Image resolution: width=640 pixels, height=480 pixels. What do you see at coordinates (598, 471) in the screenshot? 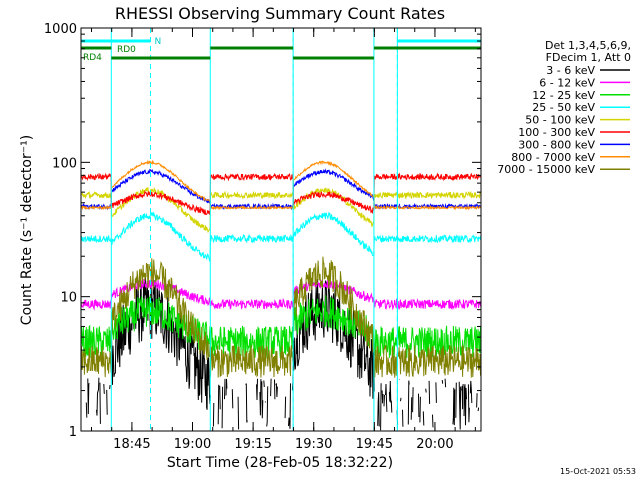
I see `footer-timestamp: 15-Oct-2021 05:53` at bounding box center [598, 471].